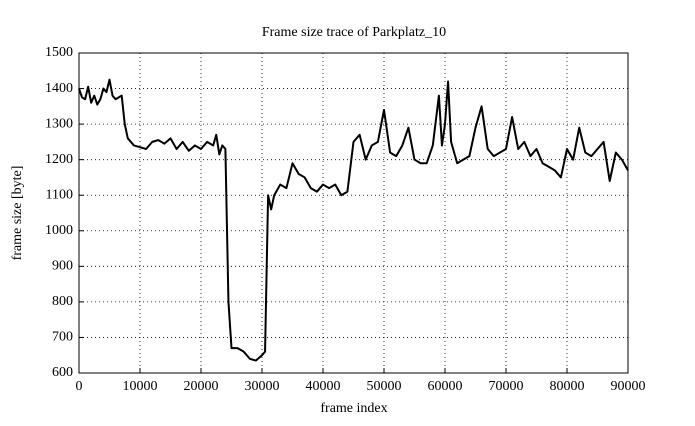 The height and width of the screenshot is (426, 695). Describe the element at coordinates (384, 386) in the screenshot. I see `x-tick-label: 50000` at that location.